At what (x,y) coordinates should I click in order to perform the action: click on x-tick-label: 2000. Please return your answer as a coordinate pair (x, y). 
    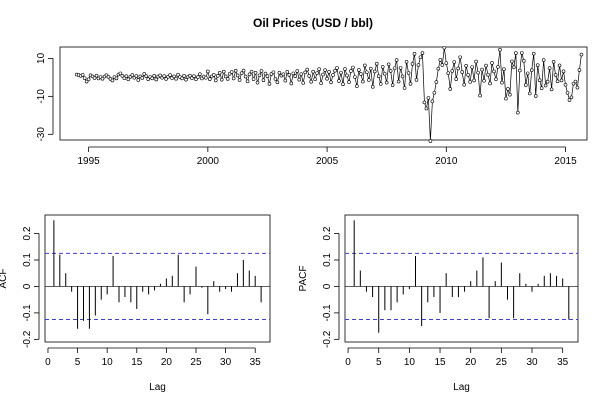
    Looking at the image, I should click on (208, 161).